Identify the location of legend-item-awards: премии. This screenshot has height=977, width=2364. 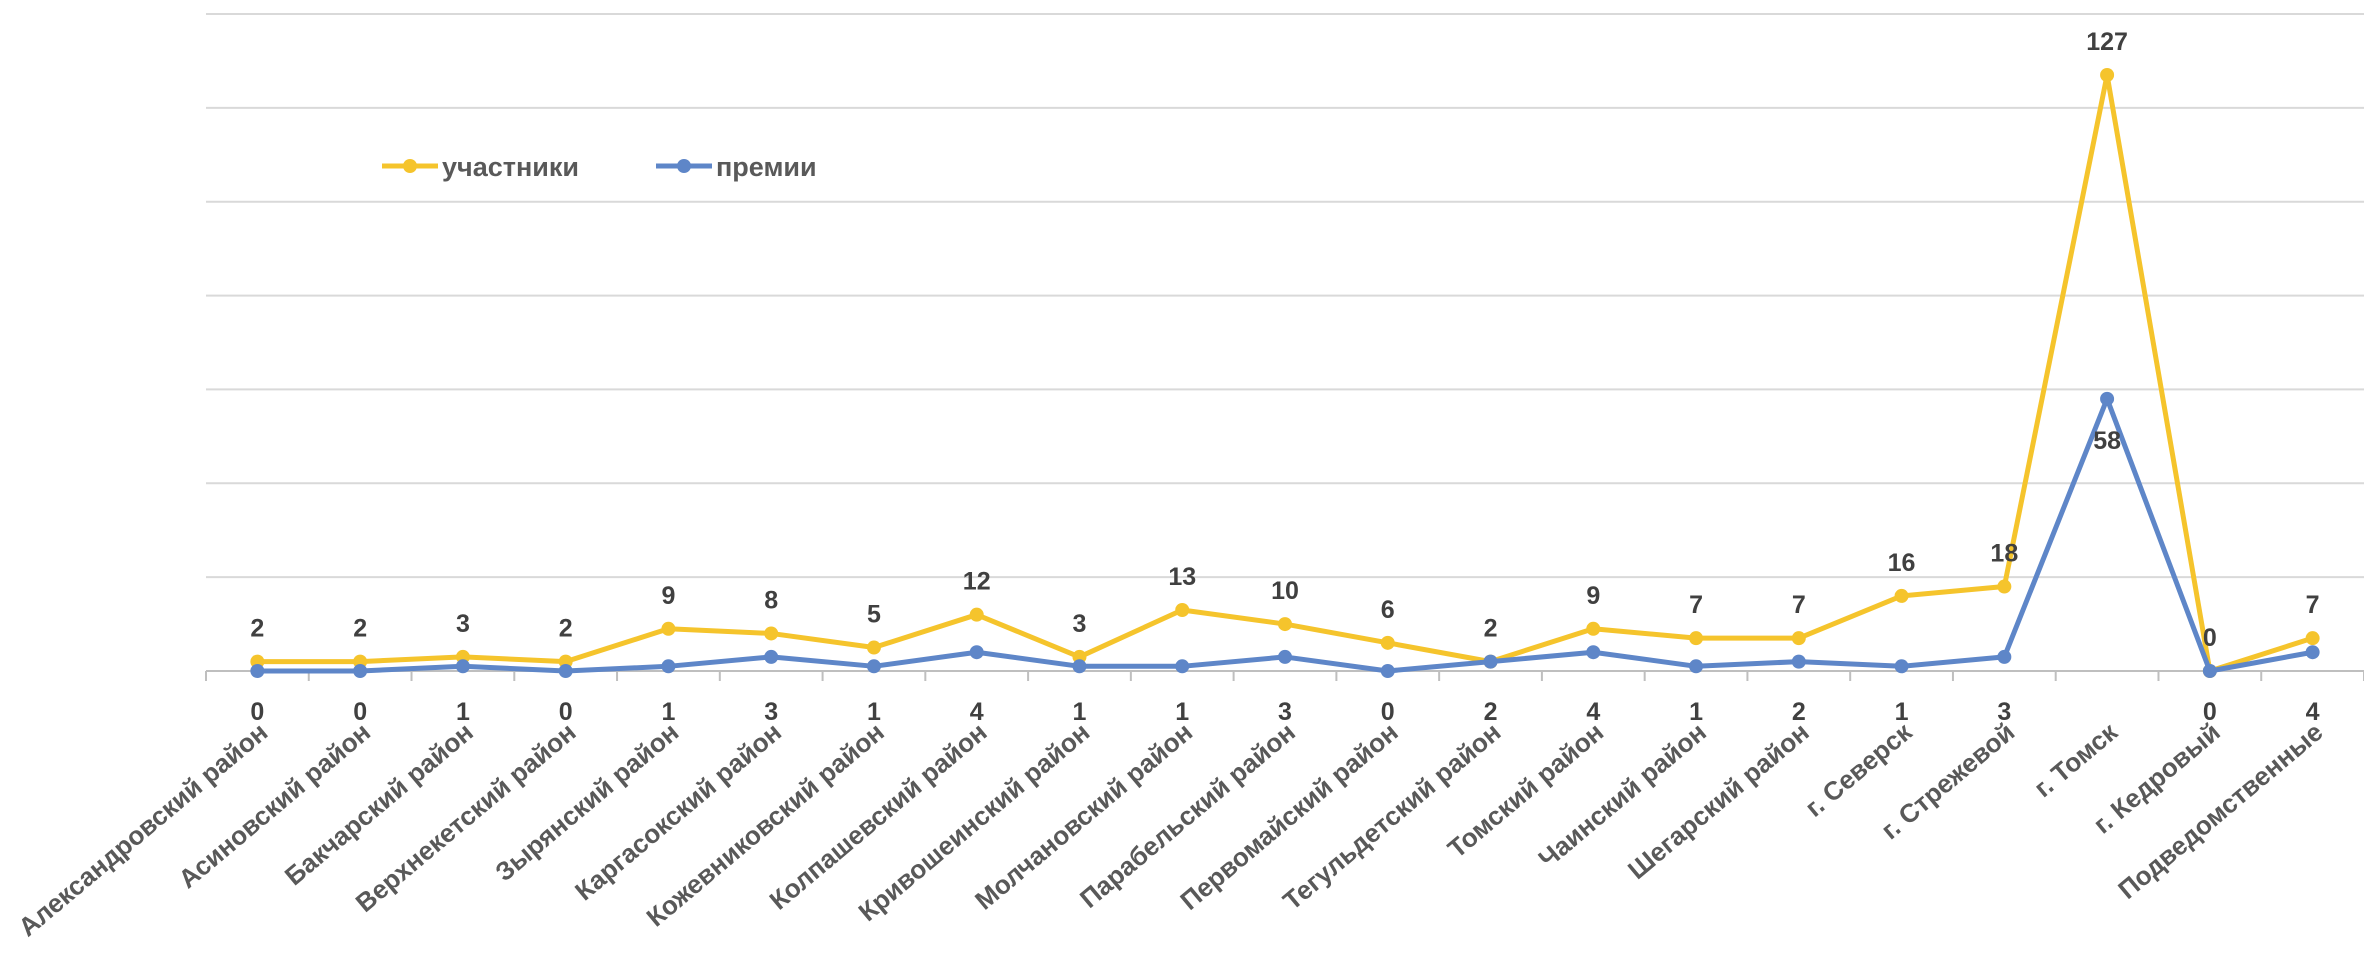
(736, 167).